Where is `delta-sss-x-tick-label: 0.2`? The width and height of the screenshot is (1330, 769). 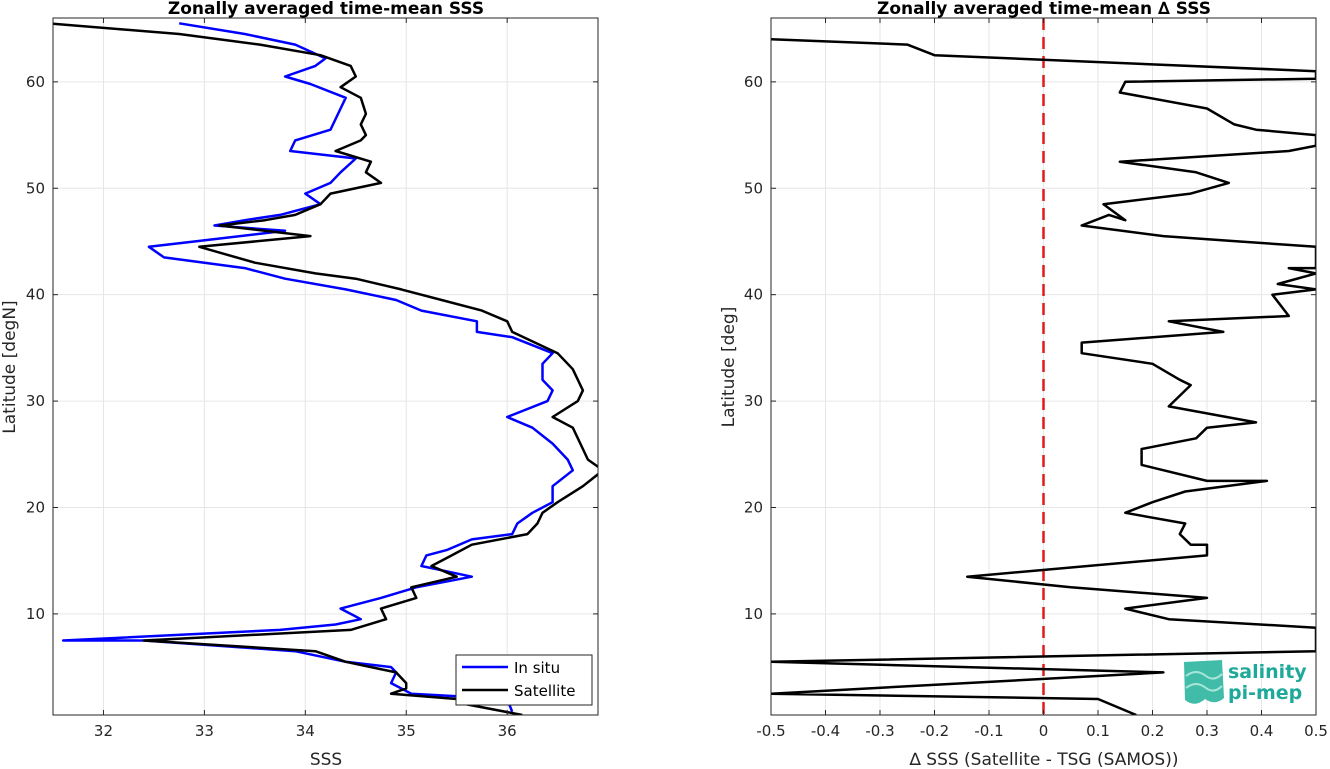
delta-sss-x-tick-label: 0.2 is located at coordinates (1153, 731).